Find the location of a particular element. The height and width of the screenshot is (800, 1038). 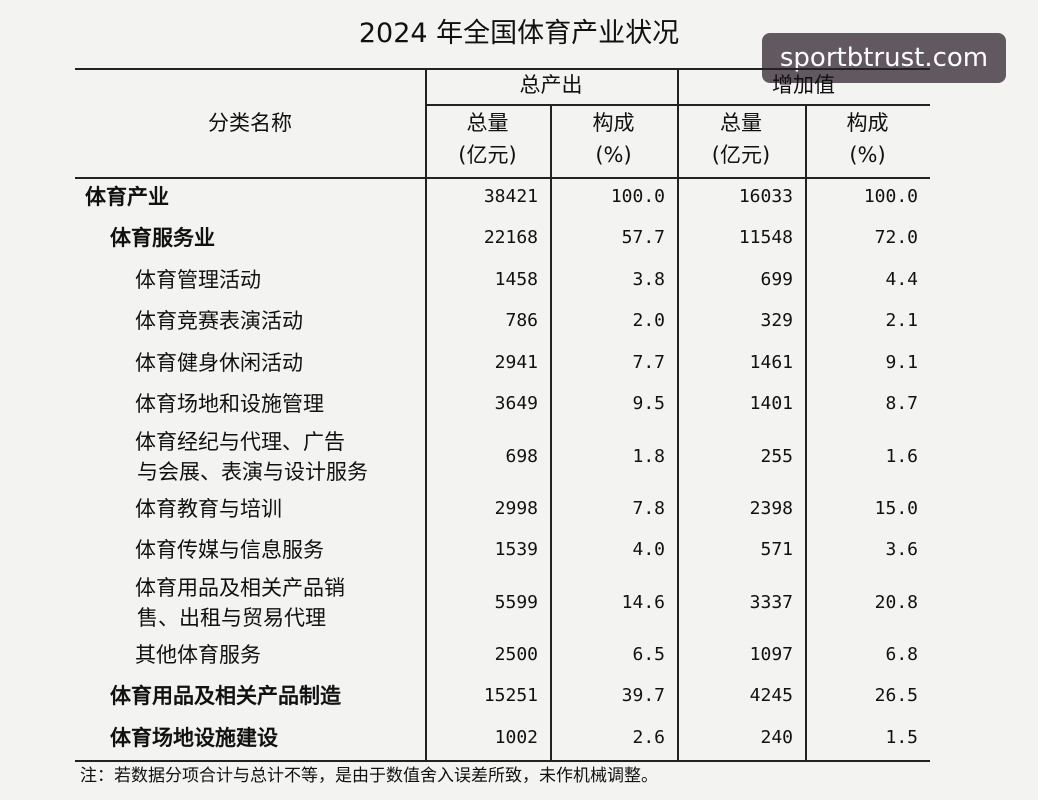

table-cell: 14.6 is located at coordinates (643, 602).